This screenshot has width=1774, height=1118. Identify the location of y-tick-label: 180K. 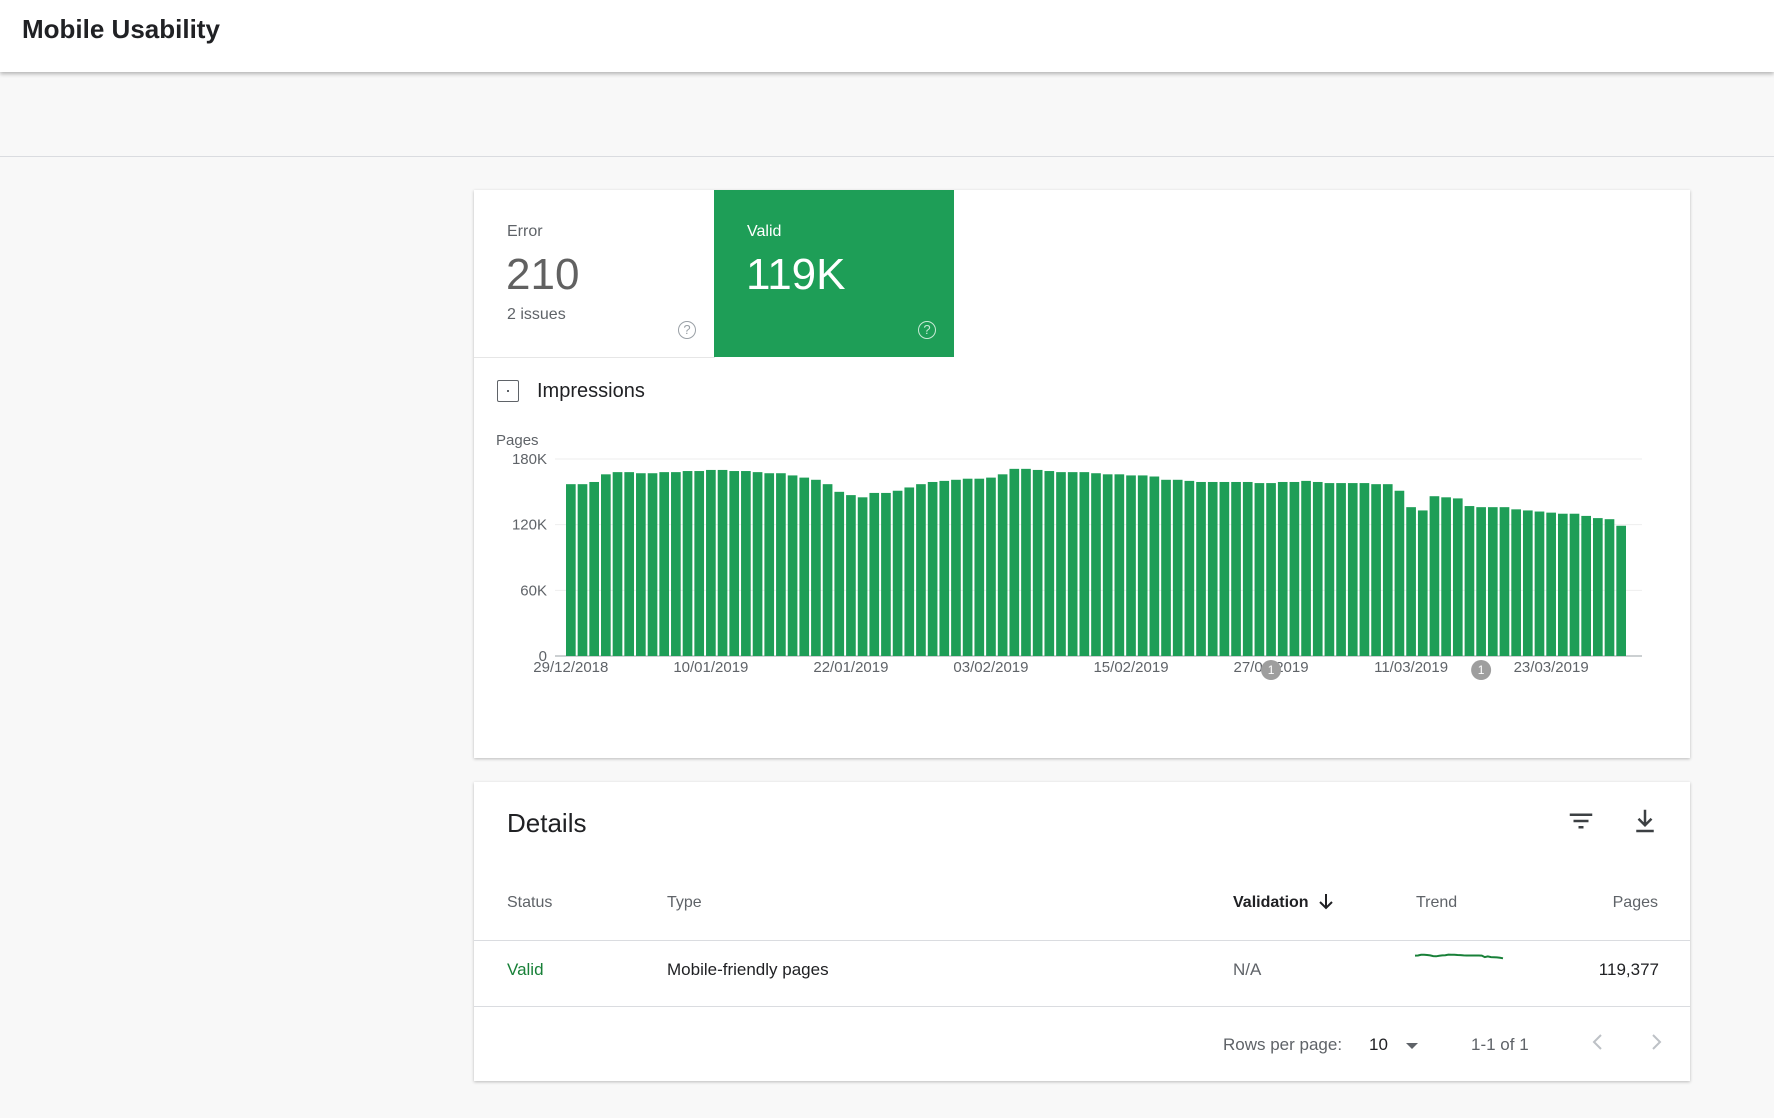
(529, 459).